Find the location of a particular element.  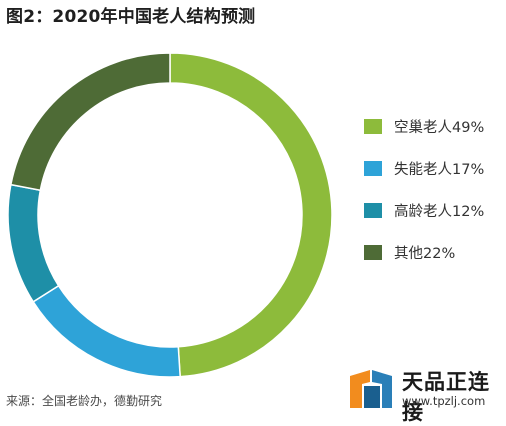

legend-label: 高龄老人12% is located at coordinates (439, 211).